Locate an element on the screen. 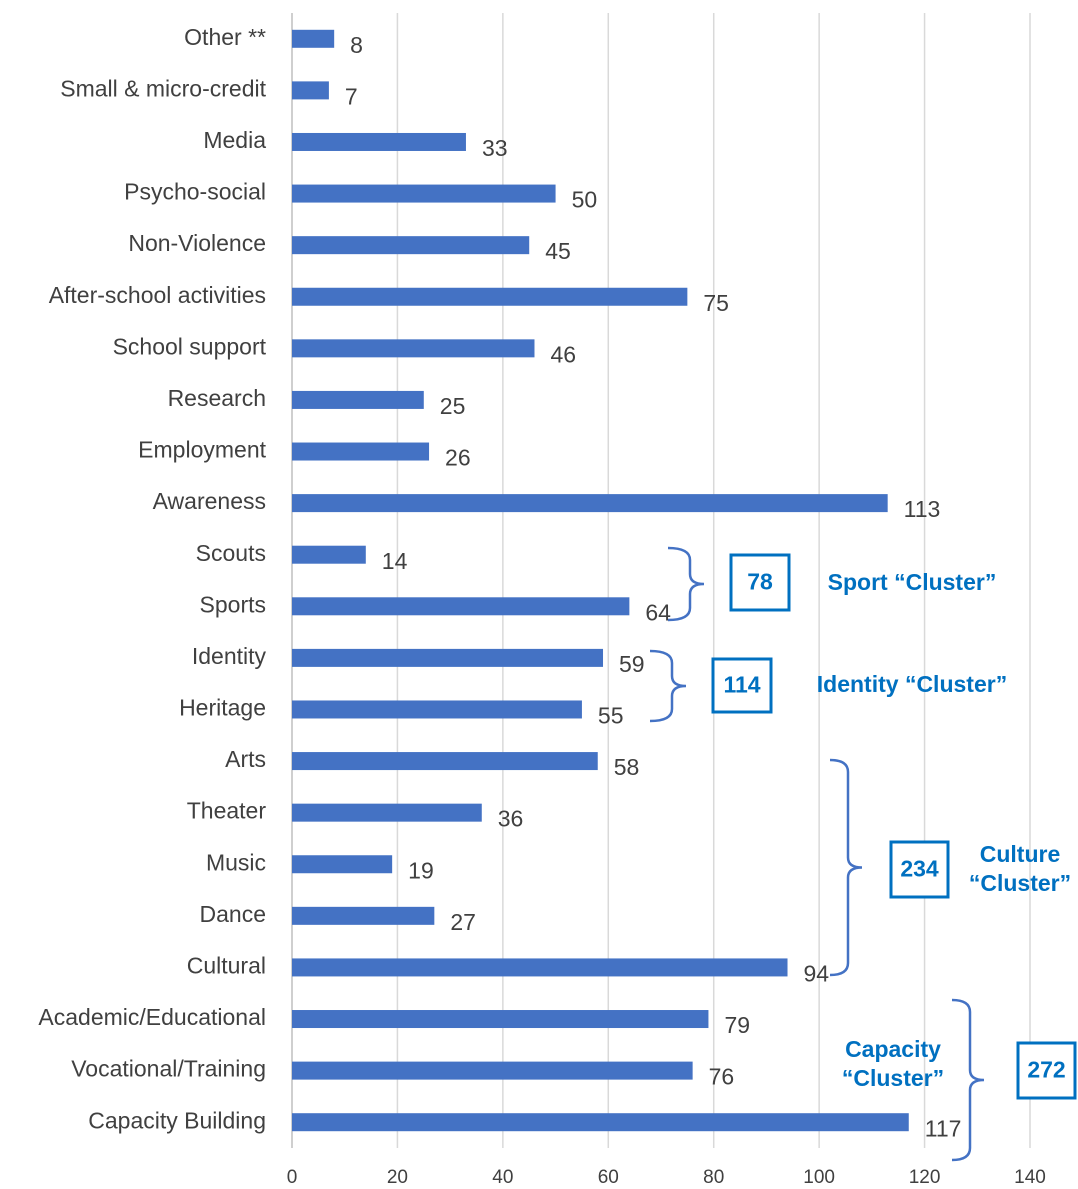 Image resolution: width=1078 pixels, height=1189 pixels. cluster-total: 78 is located at coordinates (760, 582).